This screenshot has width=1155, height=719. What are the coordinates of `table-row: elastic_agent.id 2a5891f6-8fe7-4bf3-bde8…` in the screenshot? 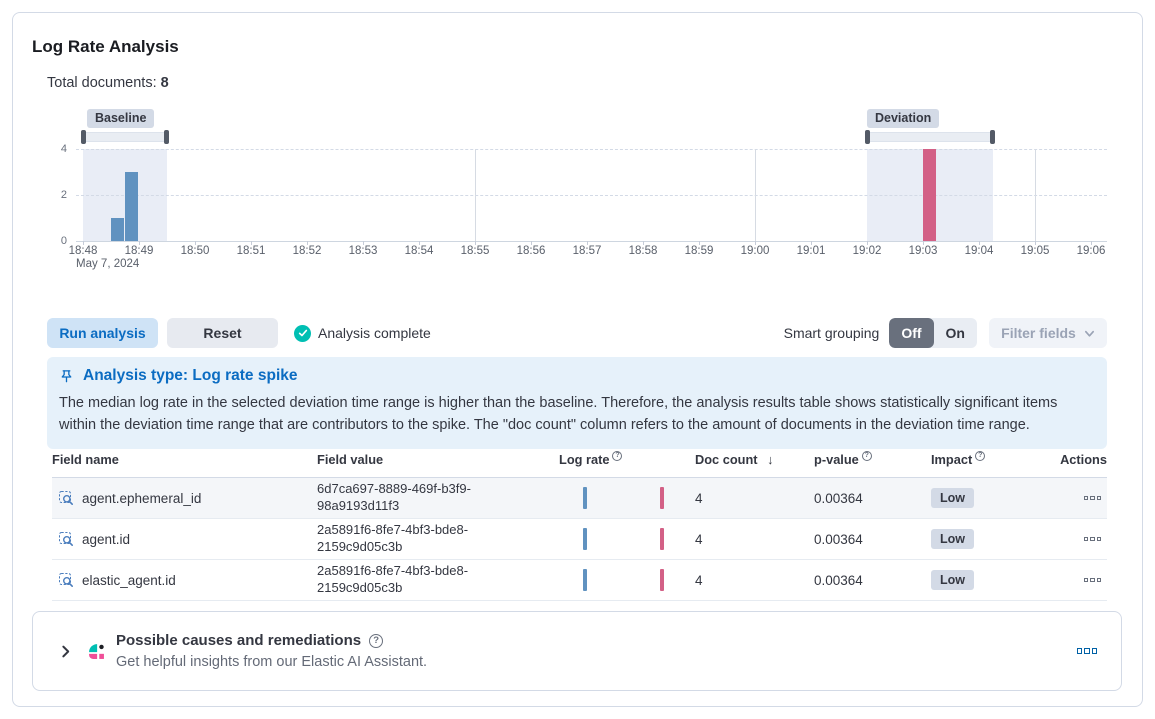 It's located at (579, 580).